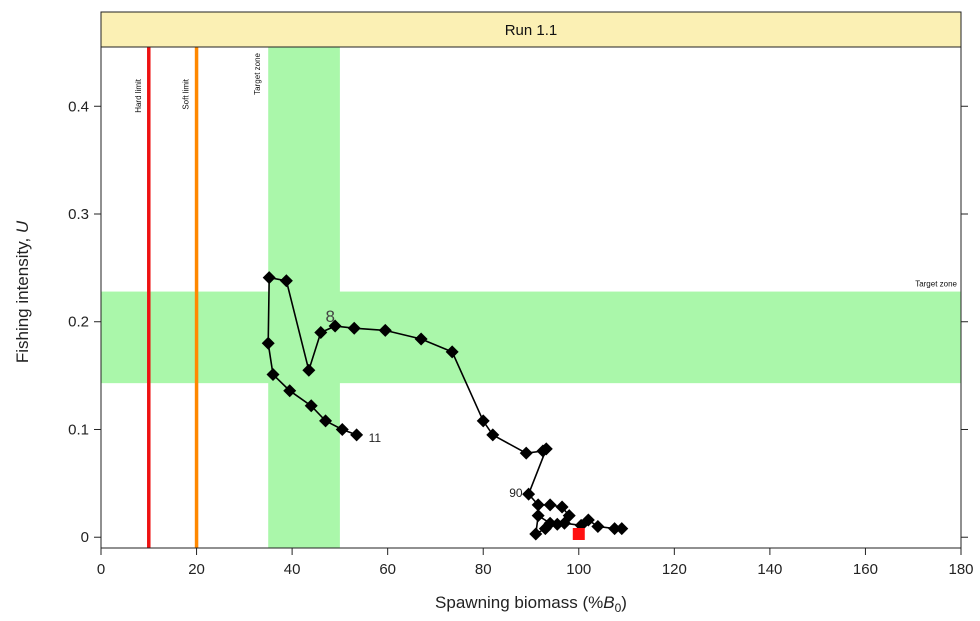  What do you see at coordinates (257, 73) in the screenshot?
I see `target-zone-vertical-label: Target zone` at bounding box center [257, 73].